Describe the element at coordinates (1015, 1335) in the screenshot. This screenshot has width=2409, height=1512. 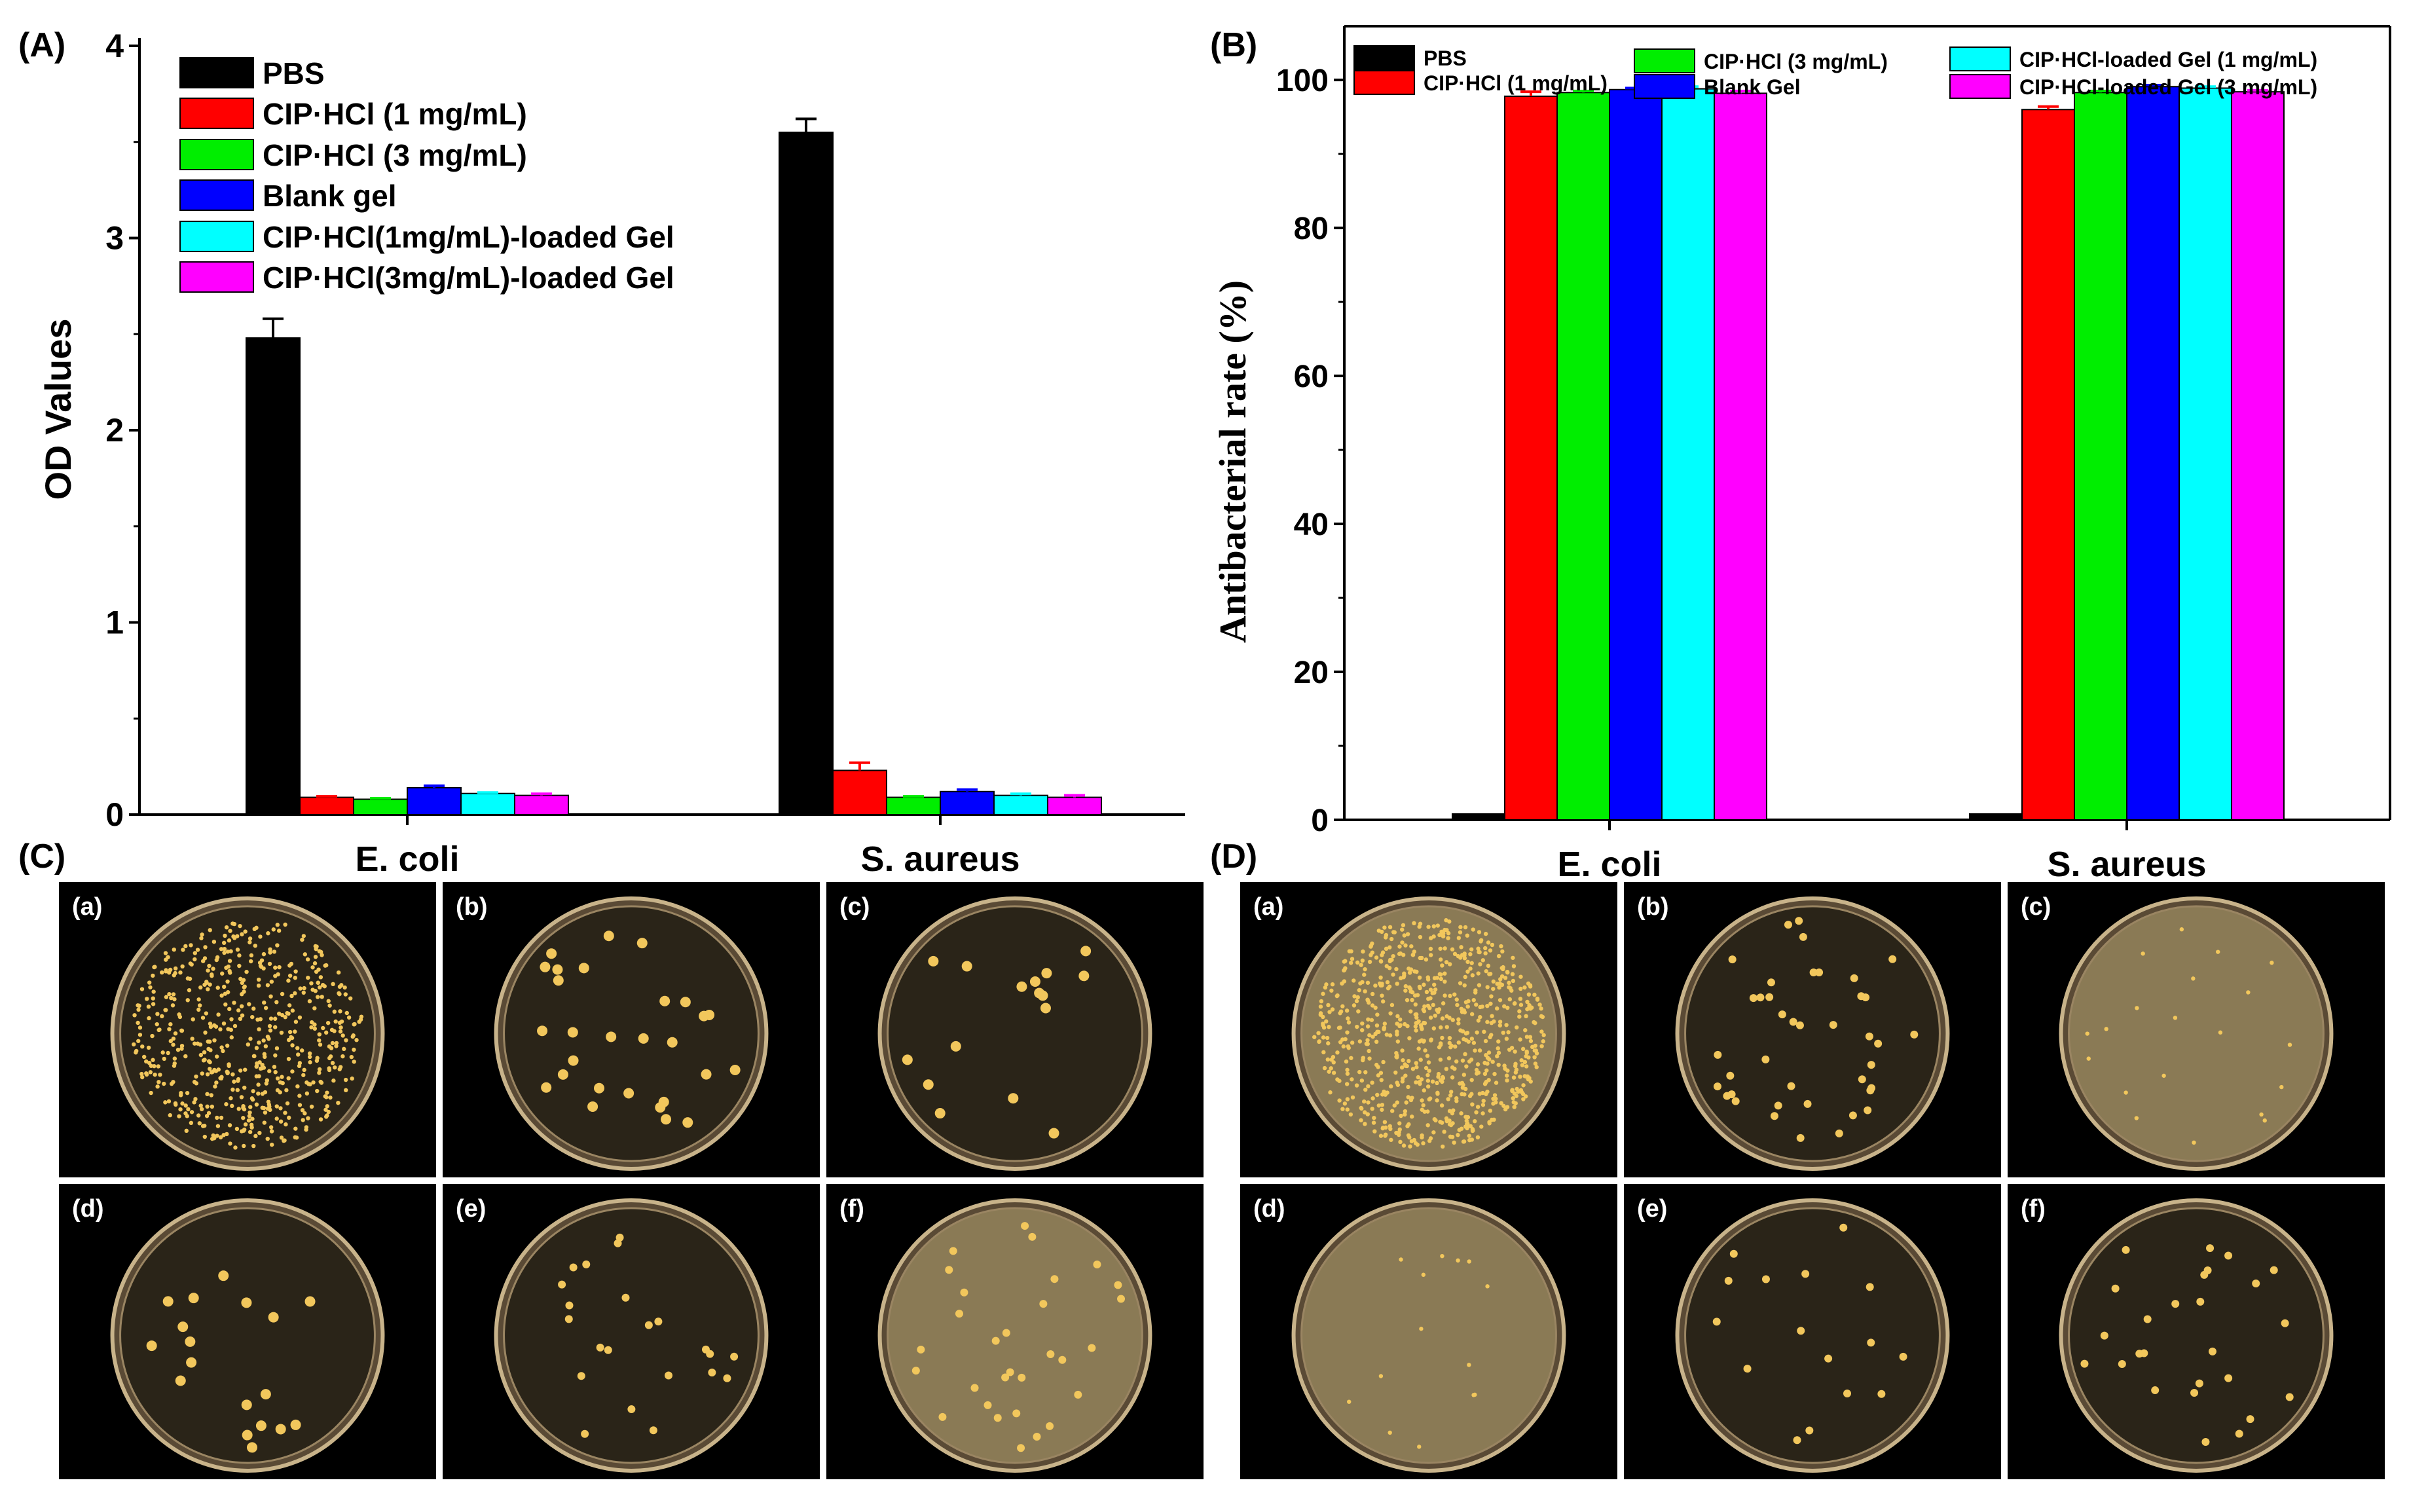
I see `petri-dish-agar` at that location.